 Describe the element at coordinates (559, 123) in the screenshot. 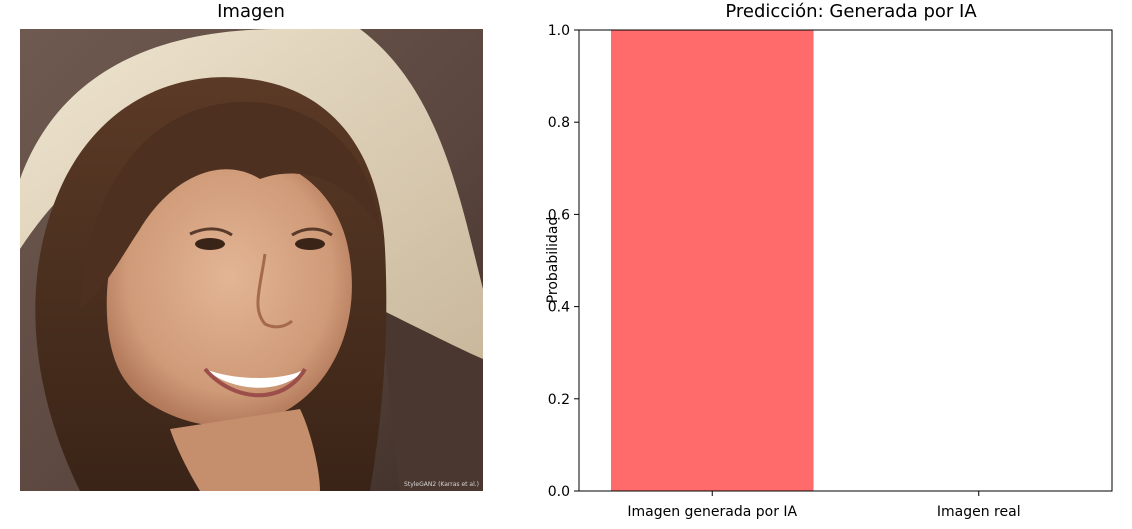

I see `y-tick-label-4: 0.8` at that location.